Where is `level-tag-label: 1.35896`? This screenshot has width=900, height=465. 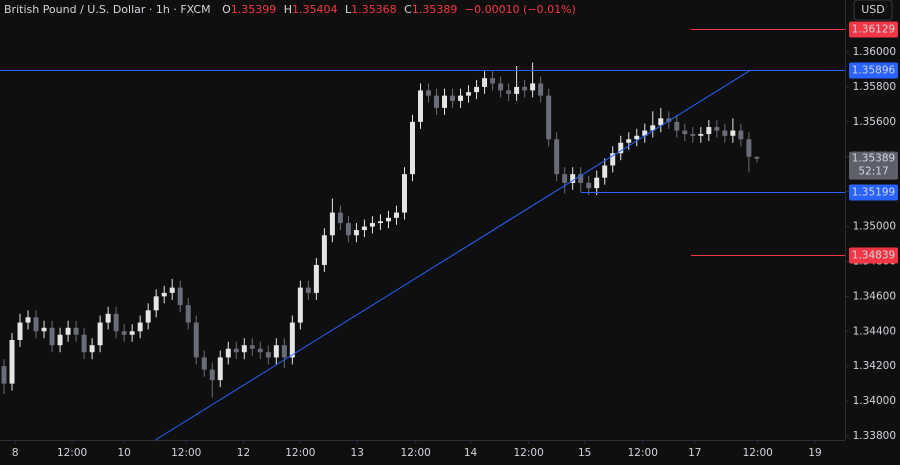
level-tag-label: 1.35896 is located at coordinates (874, 71).